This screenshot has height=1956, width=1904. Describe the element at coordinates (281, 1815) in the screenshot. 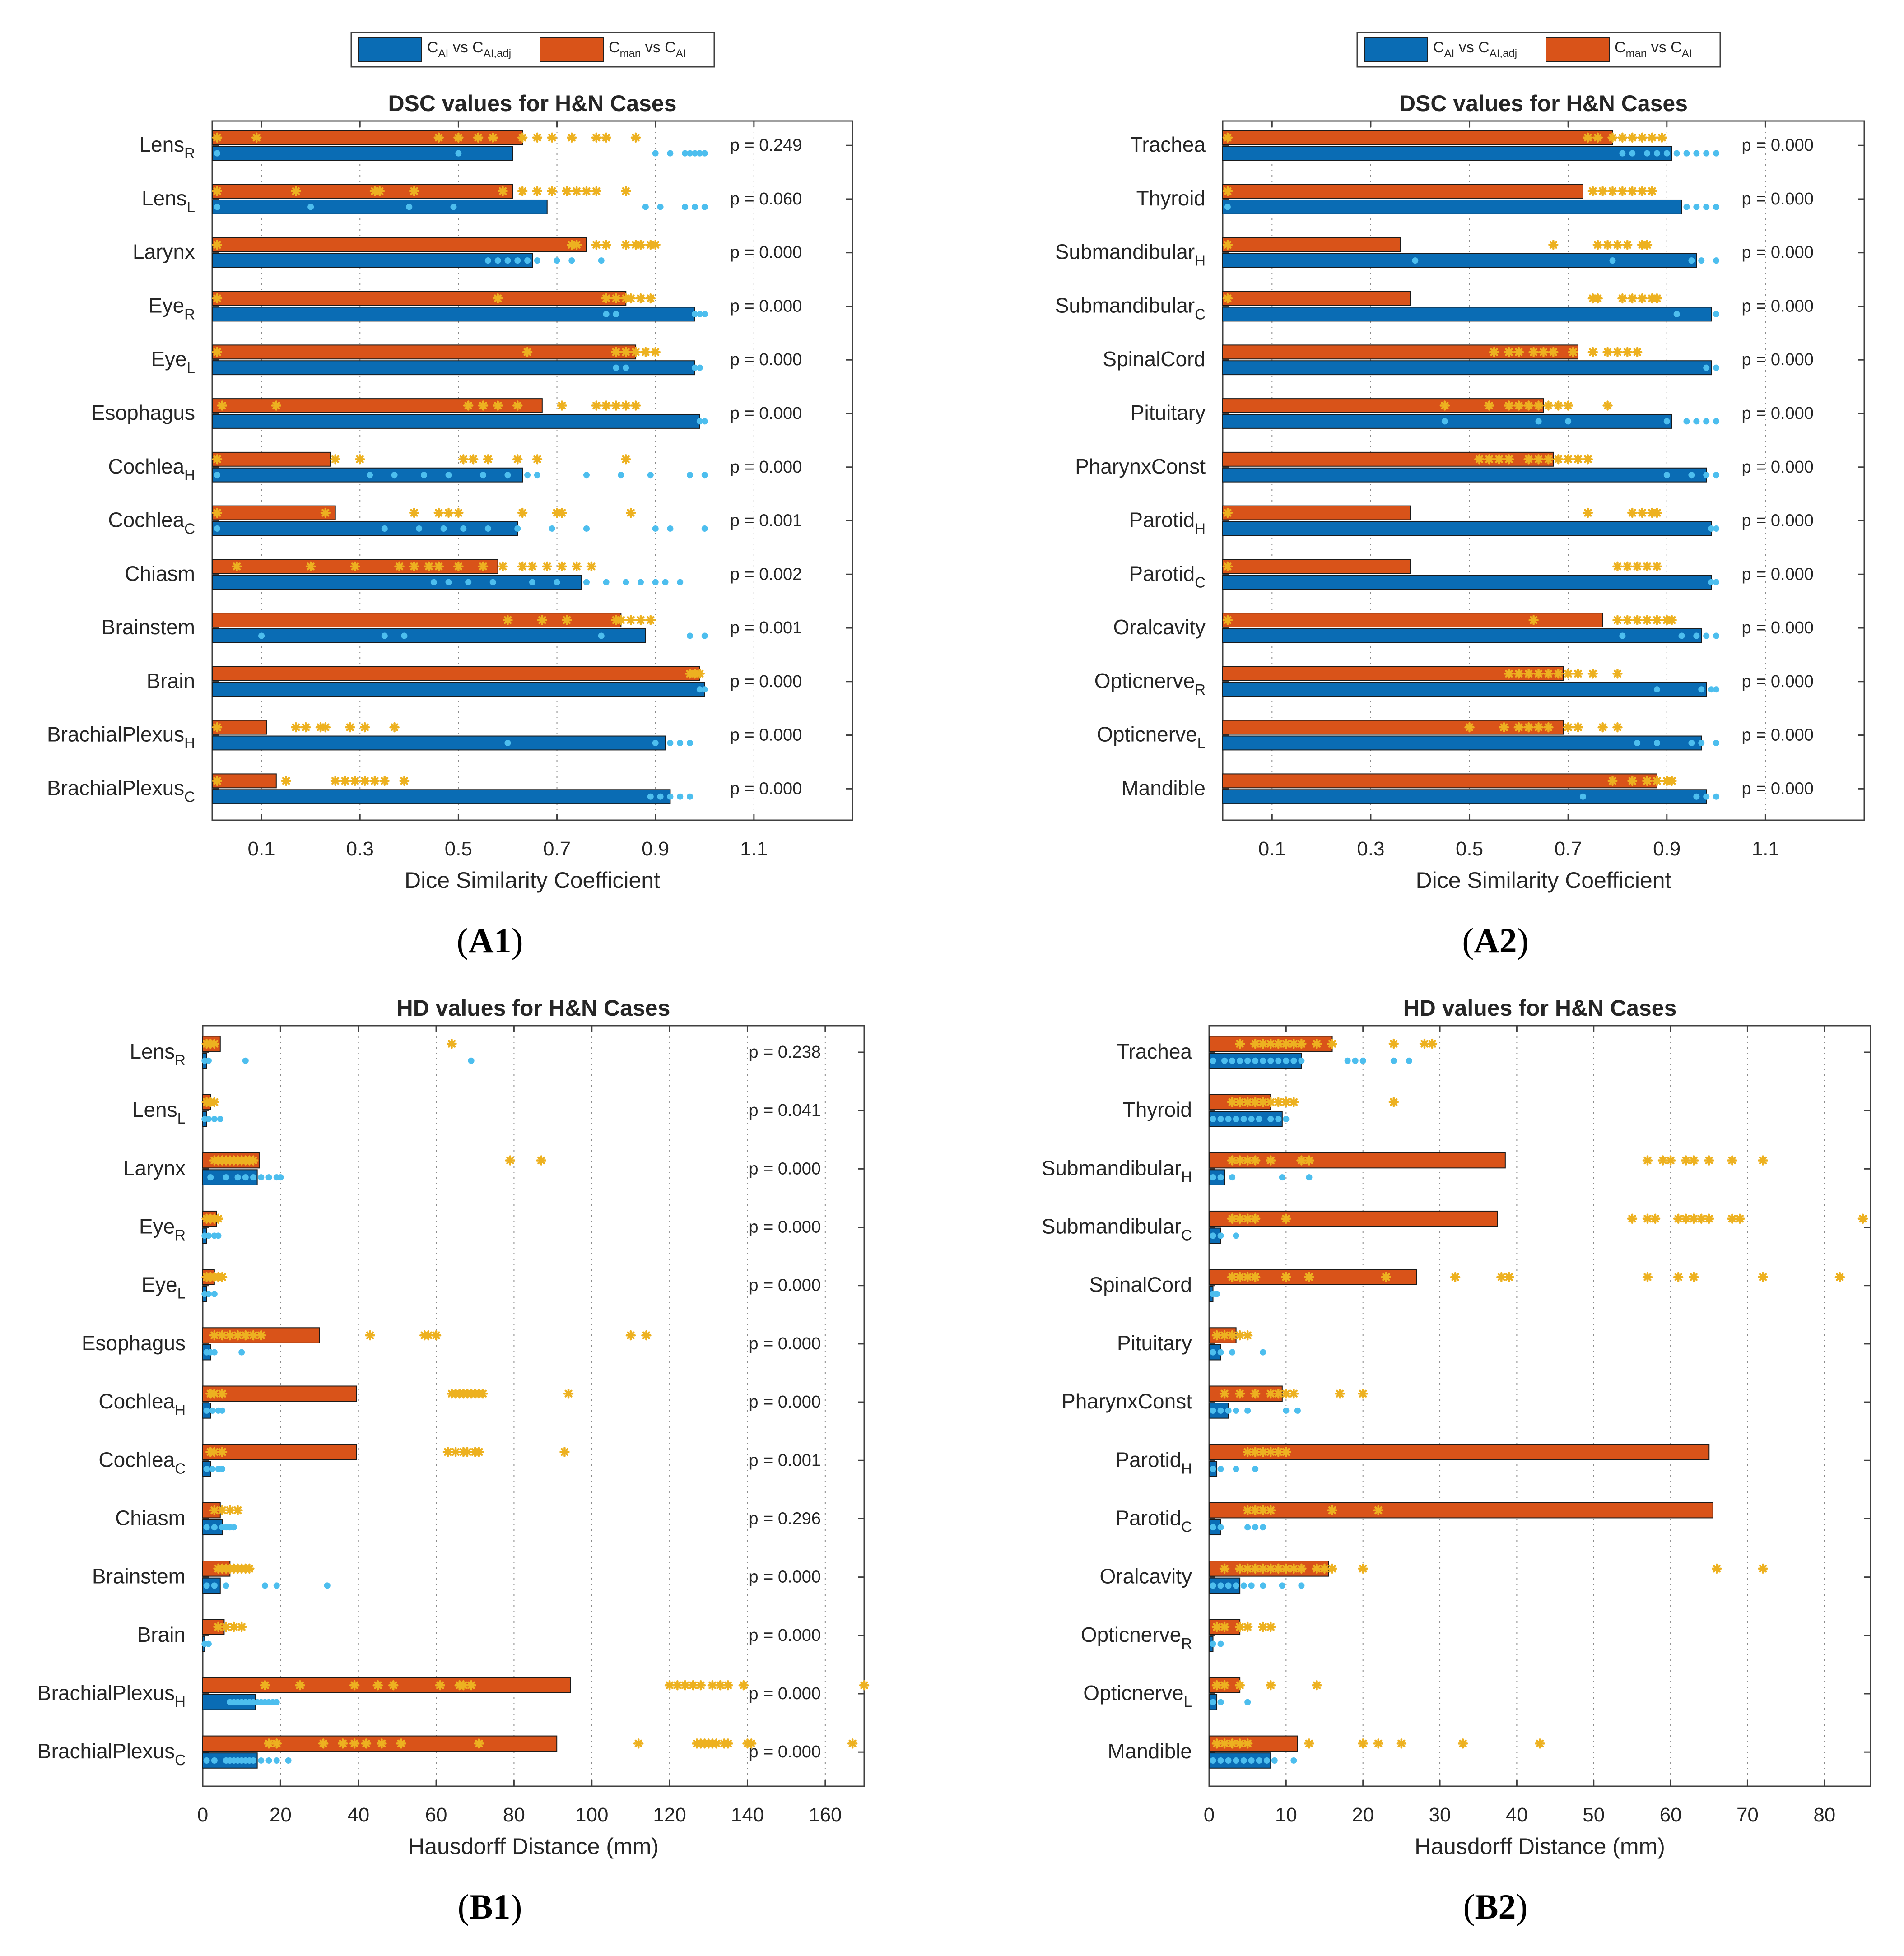

I see `x-tick-label: 20` at that location.